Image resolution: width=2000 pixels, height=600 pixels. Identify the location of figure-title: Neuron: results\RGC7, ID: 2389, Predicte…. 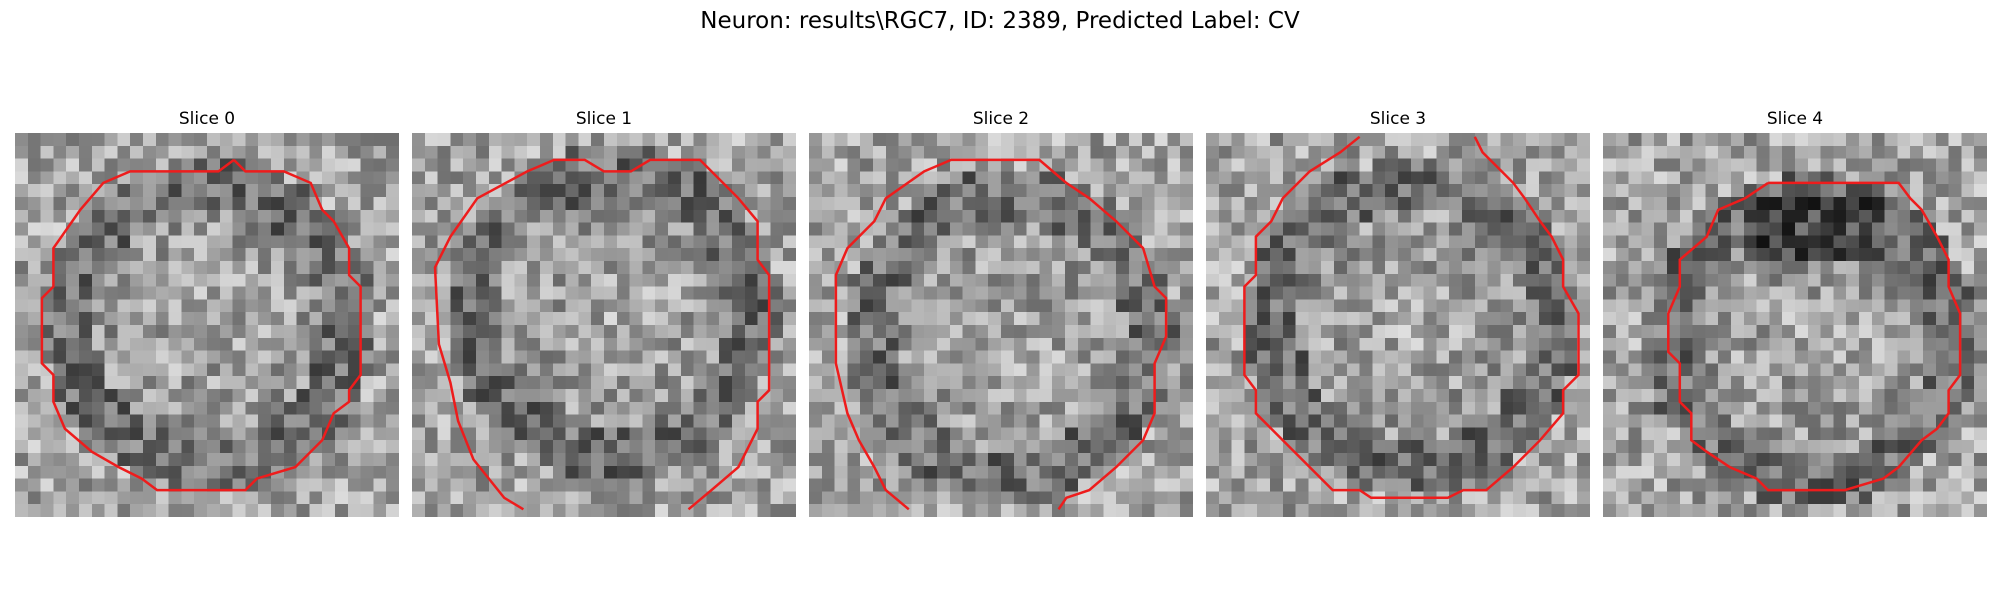
(1000, 21).